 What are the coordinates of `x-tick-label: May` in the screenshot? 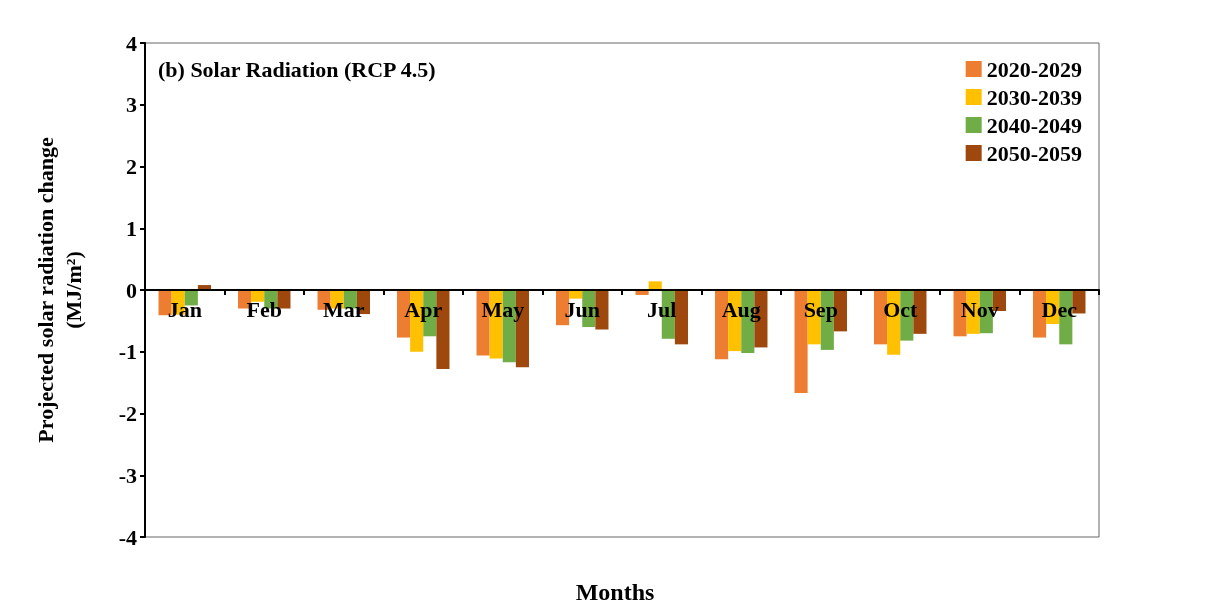 It's located at (503, 309).